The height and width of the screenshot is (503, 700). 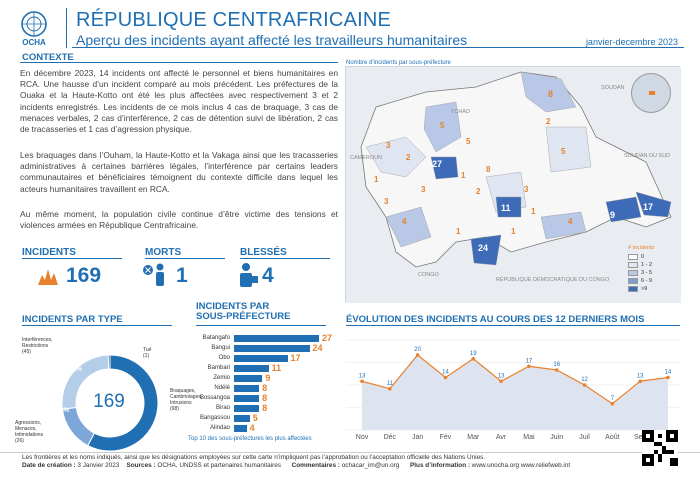 I want to click on qr-code-icon, so click(x=660, y=448).